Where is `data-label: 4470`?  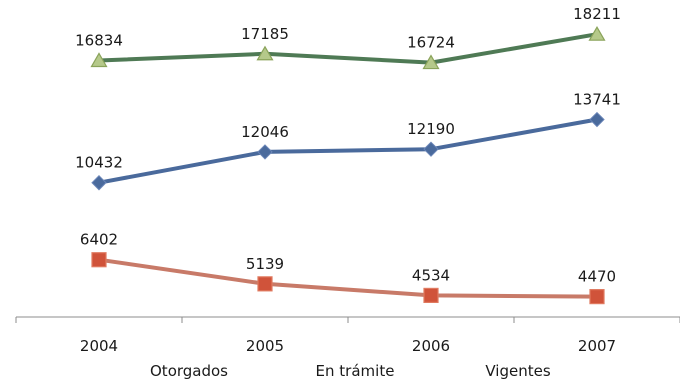
data-label: 4470 is located at coordinates (597, 277).